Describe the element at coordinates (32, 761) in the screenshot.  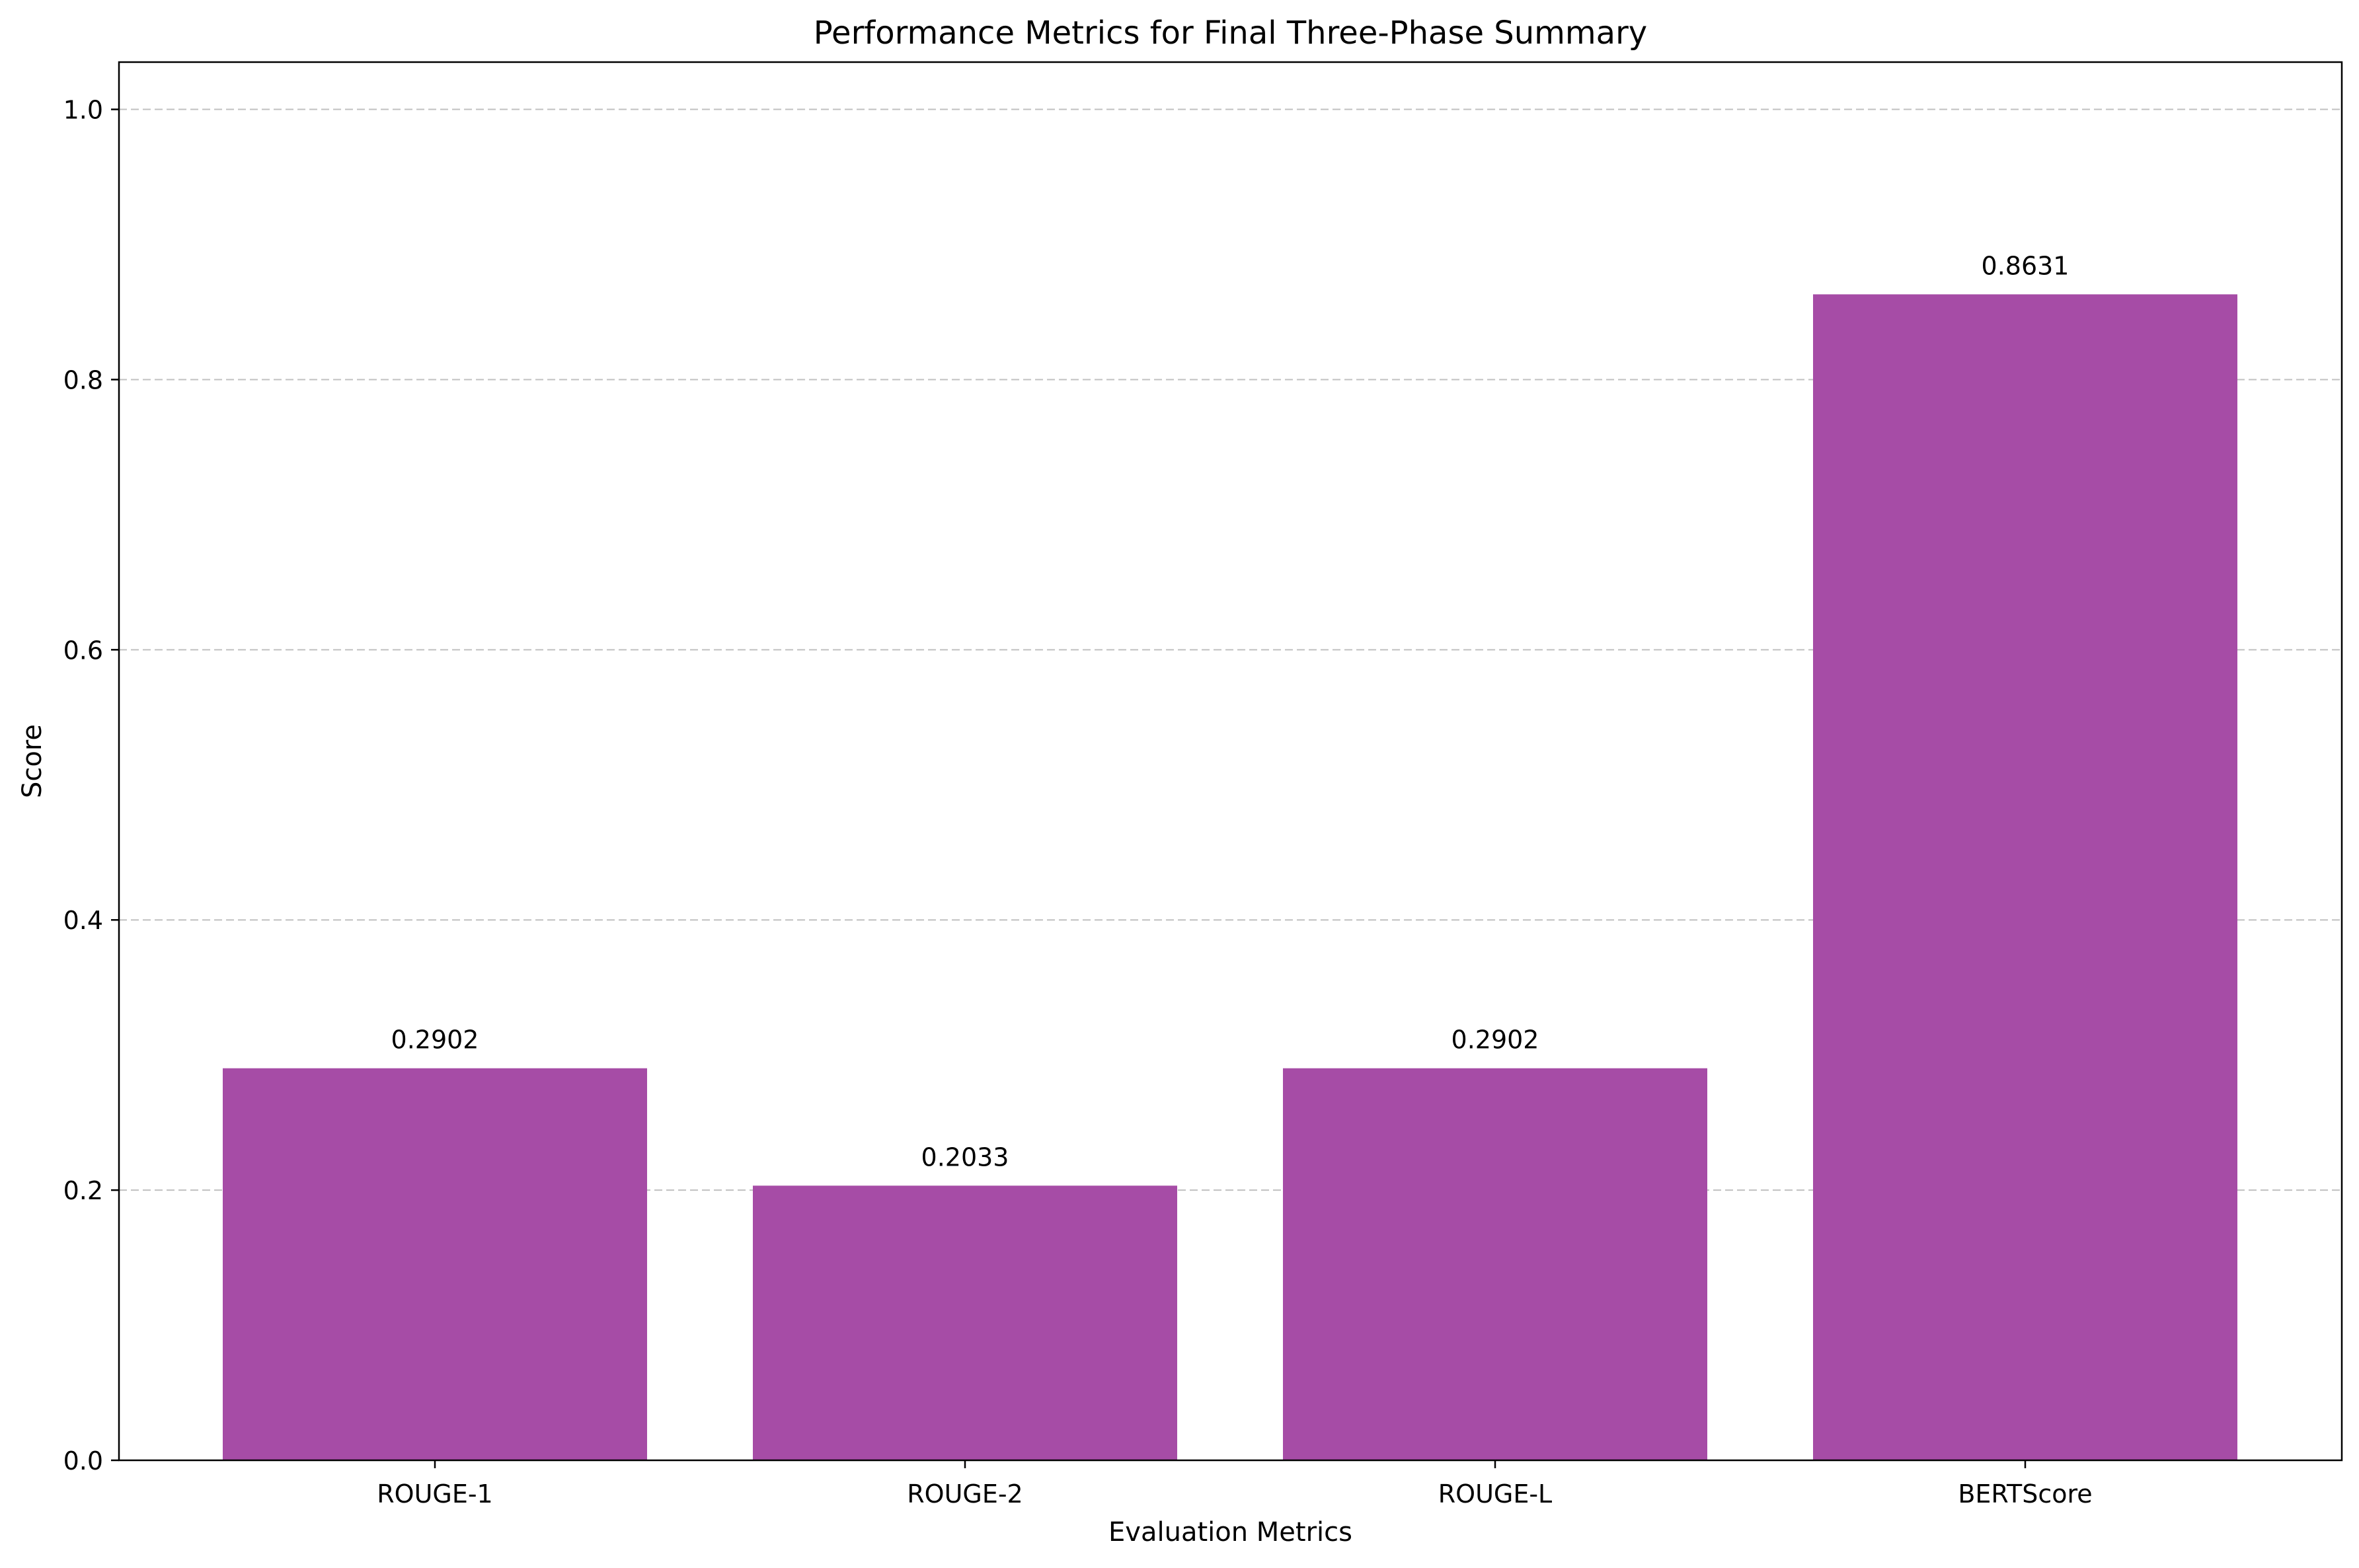
I see `y-axis-label: Score` at that location.